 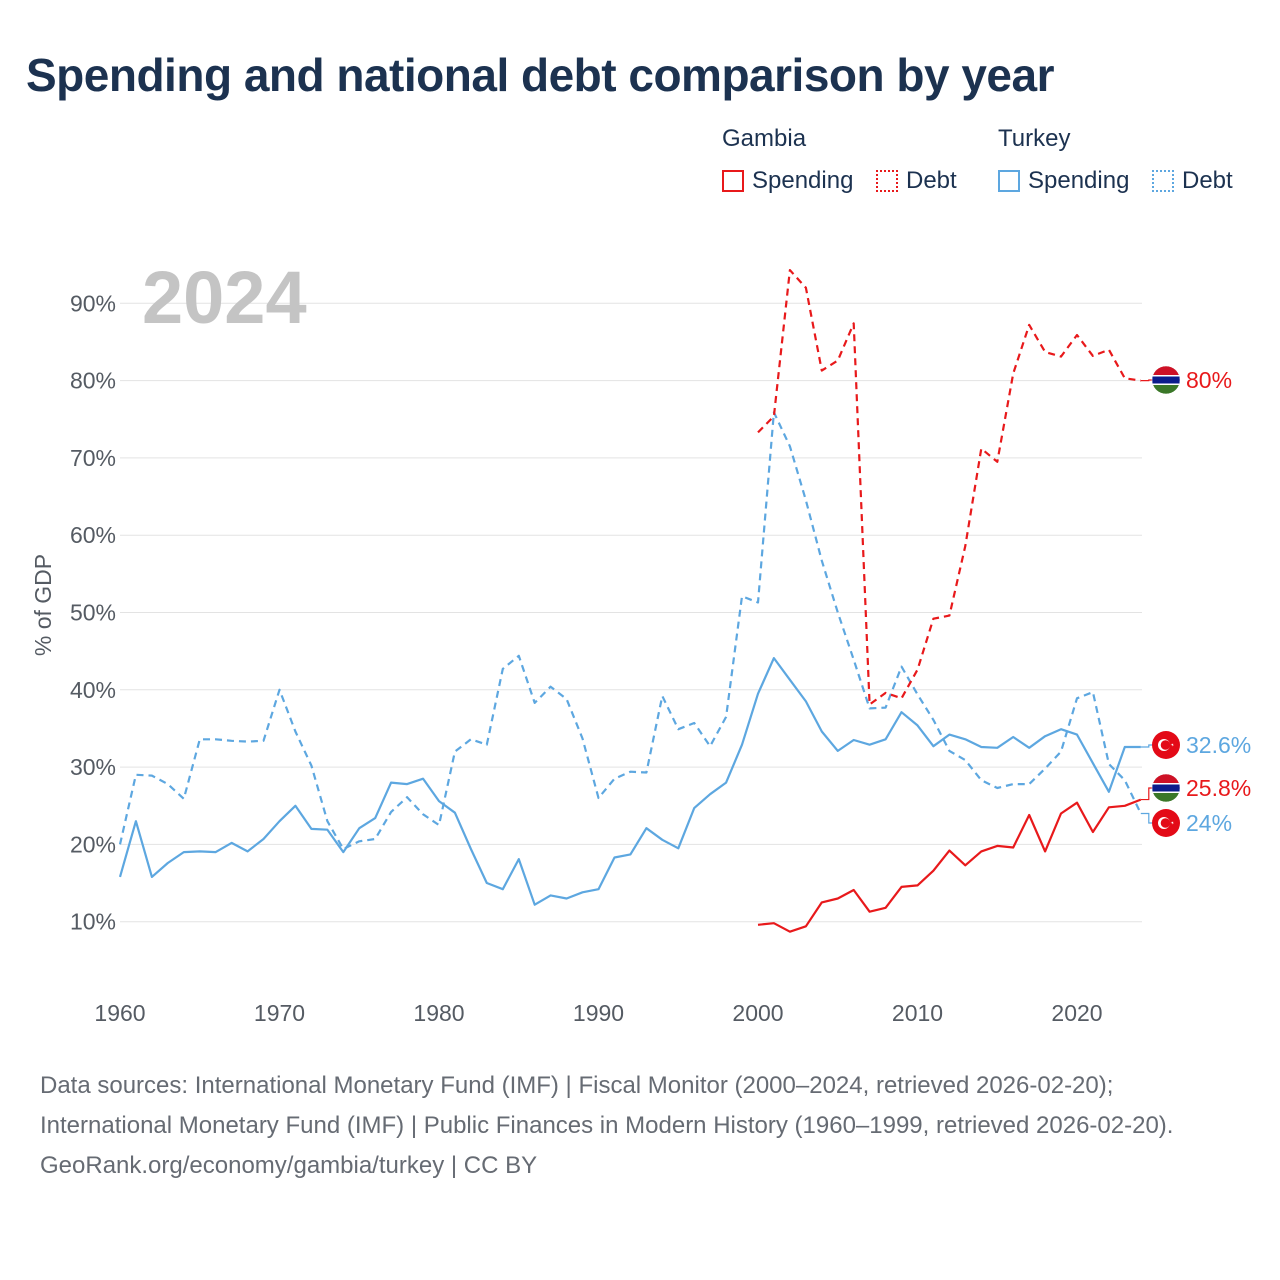 I want to click on end-value-label: 24%, so click(x=1209, y=823).